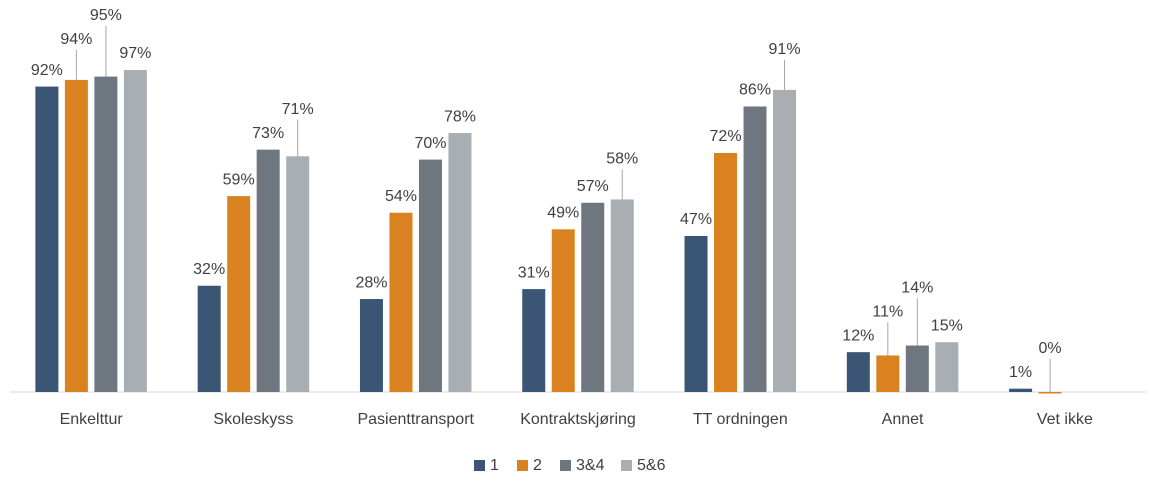 This screenshot has width=1156, height=479. What do you see at coordinates (135, 53) in the screenshot?
I see `value-label: 97%` at bounding box center [135, 53].